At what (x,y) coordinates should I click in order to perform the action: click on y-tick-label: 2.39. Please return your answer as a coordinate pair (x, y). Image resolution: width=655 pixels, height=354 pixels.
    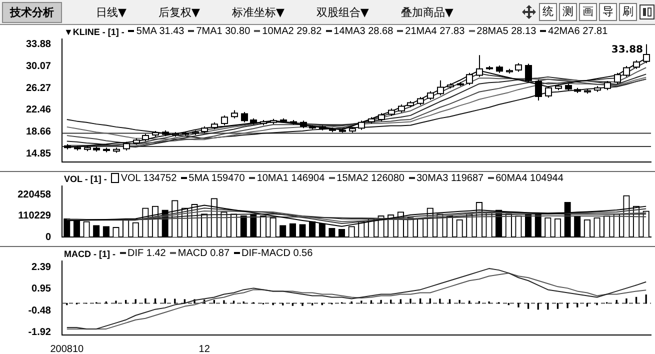
    Looking at the image, I should click on (42, 267).